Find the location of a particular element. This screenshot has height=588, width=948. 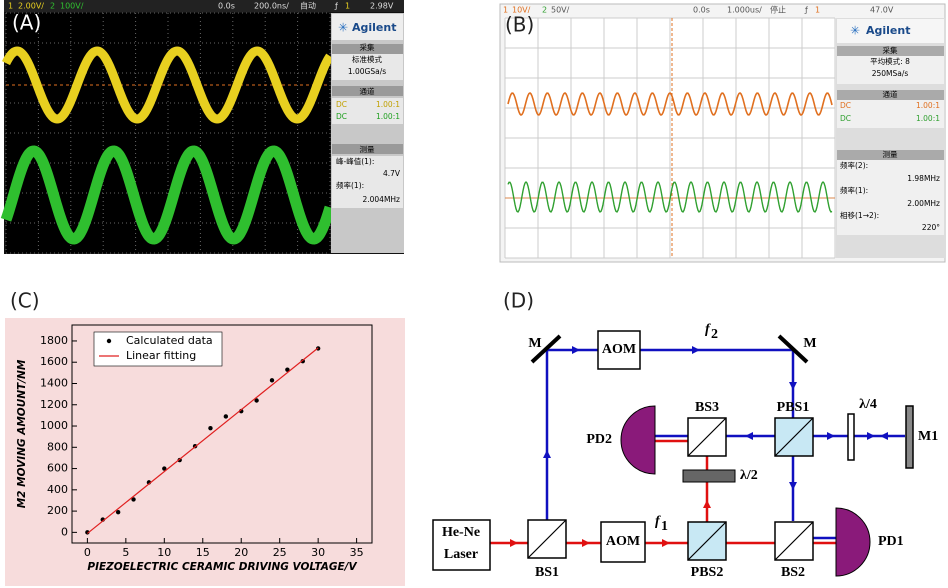

component-label: M1 is located at coordinates (928, 436).